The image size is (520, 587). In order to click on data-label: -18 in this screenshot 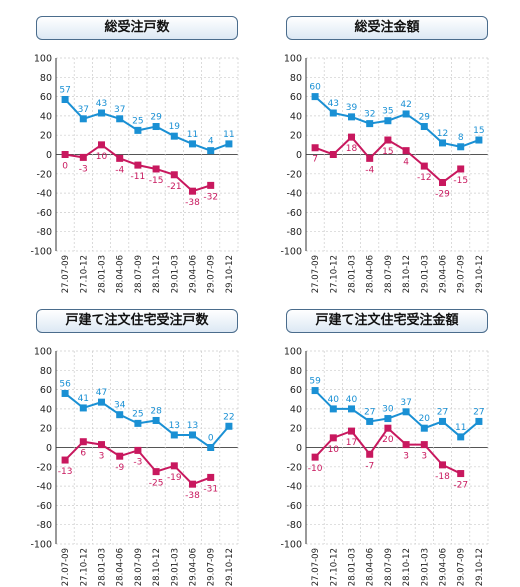, I will do `click(442, 477)`.